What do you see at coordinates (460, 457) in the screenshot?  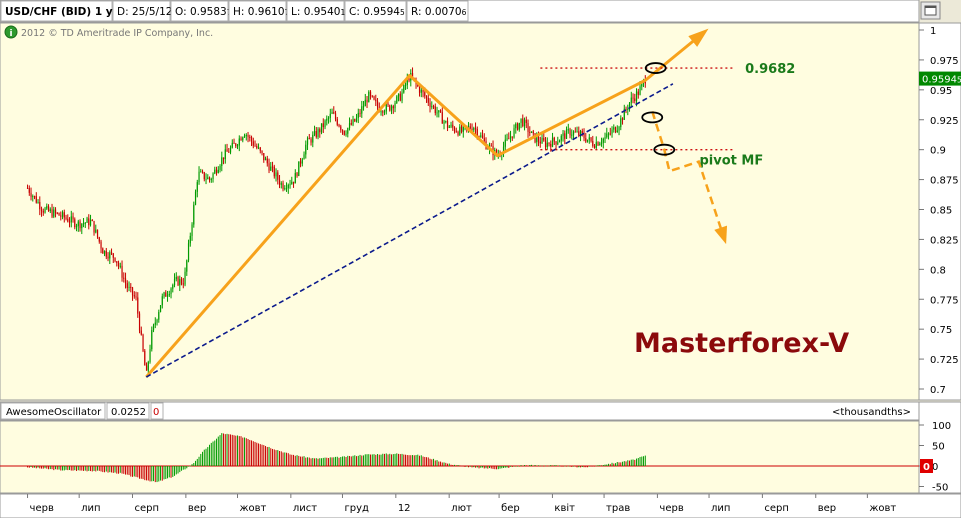 I see `oscillator-panel` at bounding box center [460, 457].